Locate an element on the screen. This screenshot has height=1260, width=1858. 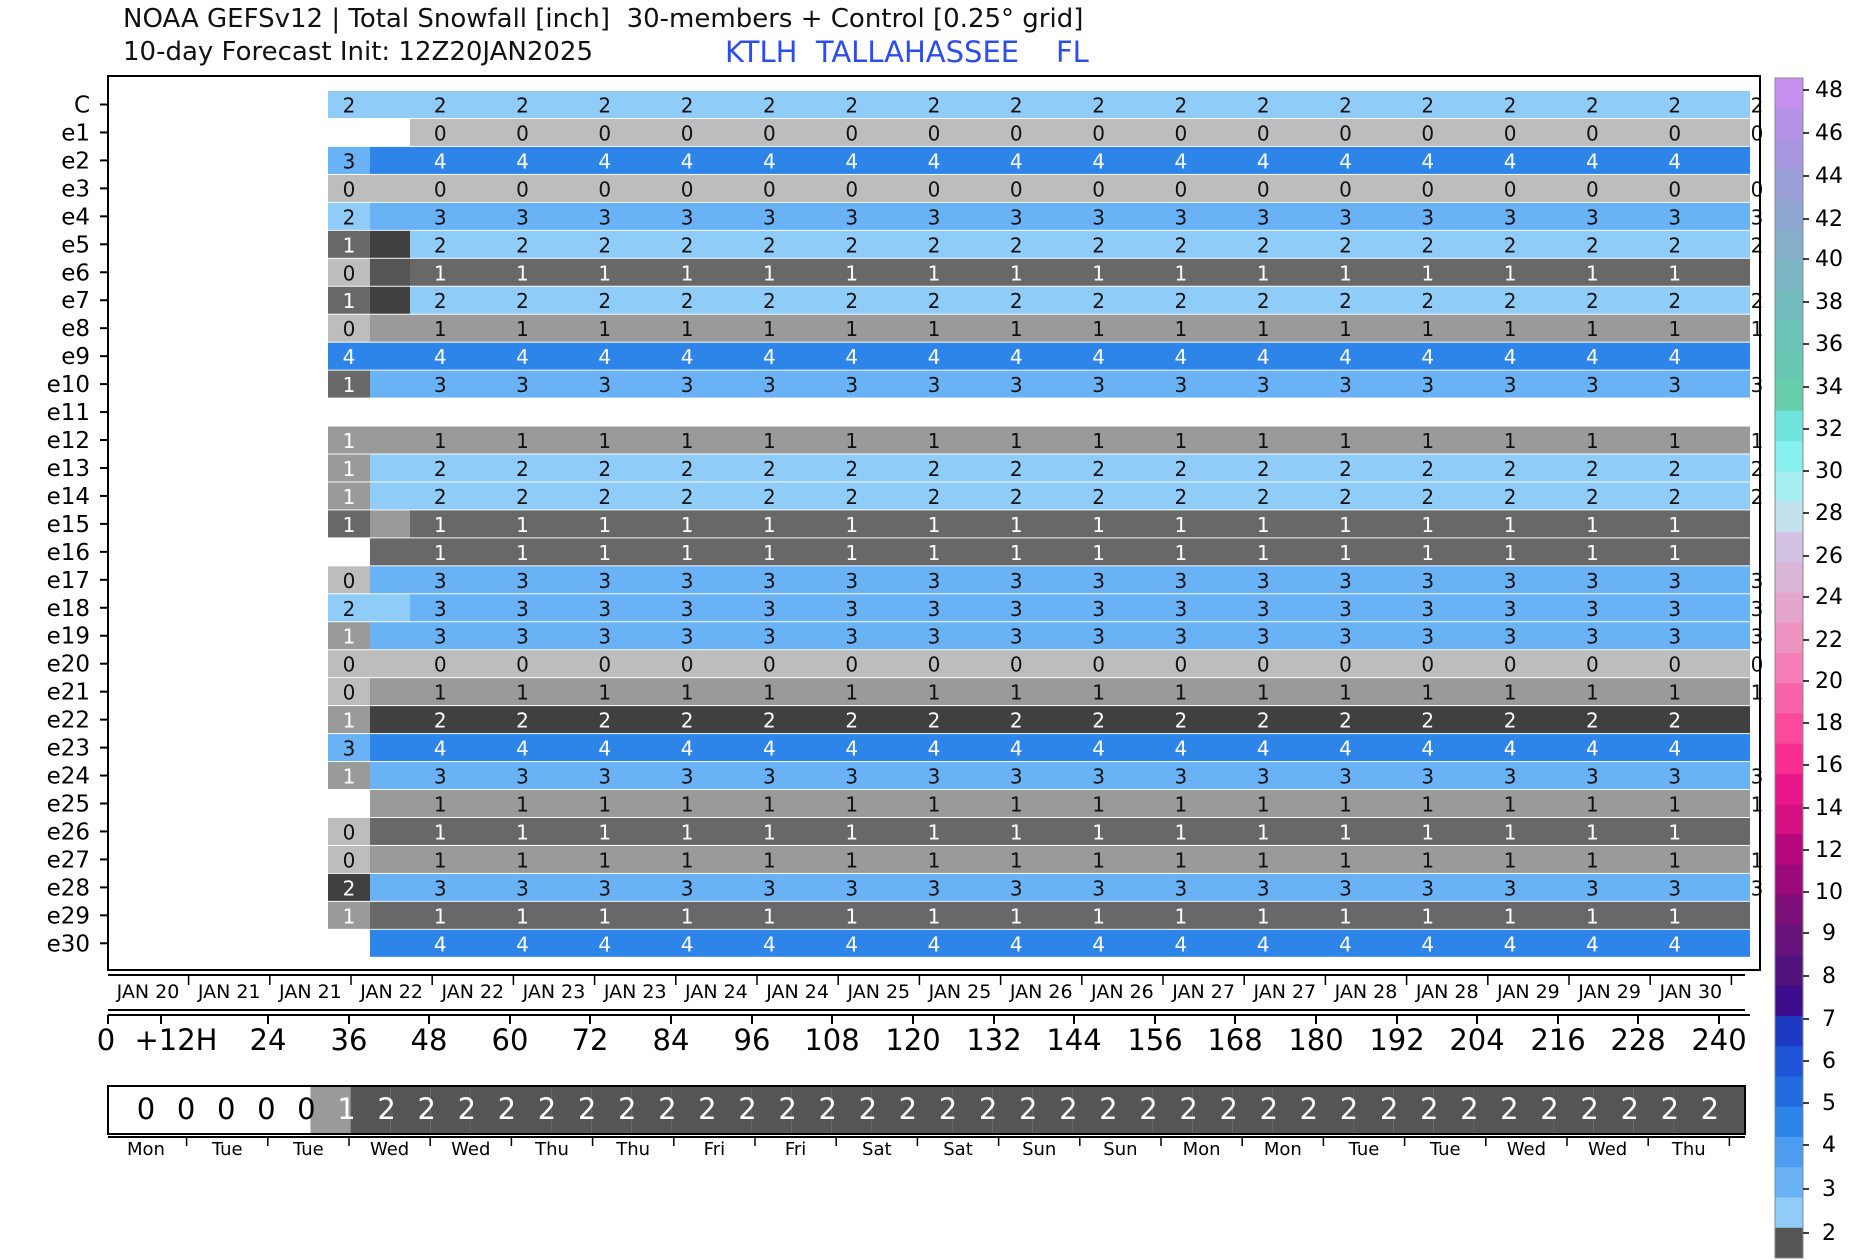
first-value: 3 is located at coordinates (349, 161).